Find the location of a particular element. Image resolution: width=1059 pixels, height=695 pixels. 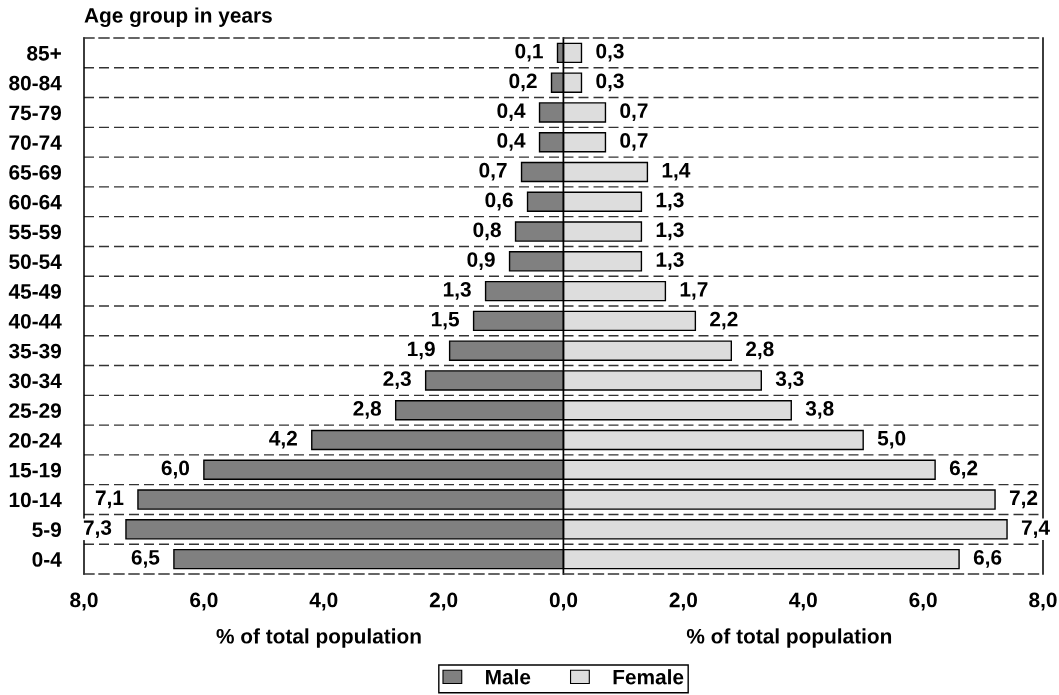

y-tick-label: 35-39 is located at coordinates (35, 351).